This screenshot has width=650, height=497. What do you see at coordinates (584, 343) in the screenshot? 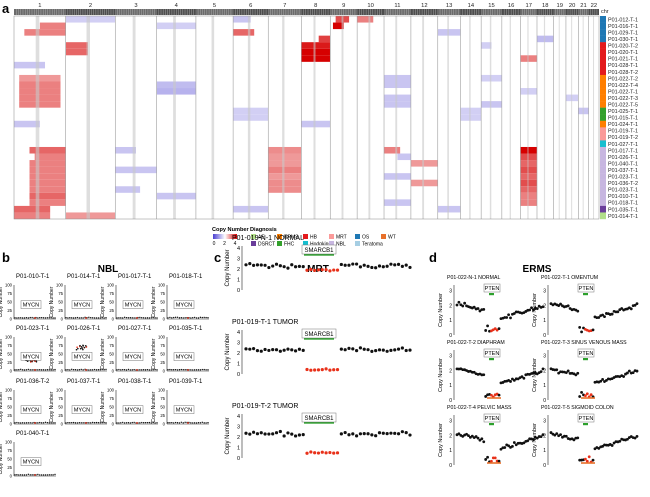
I see `erms-sample-title: P01-022-T-3 SINUS VENOUS MASS` at bounding box center [584, 343].